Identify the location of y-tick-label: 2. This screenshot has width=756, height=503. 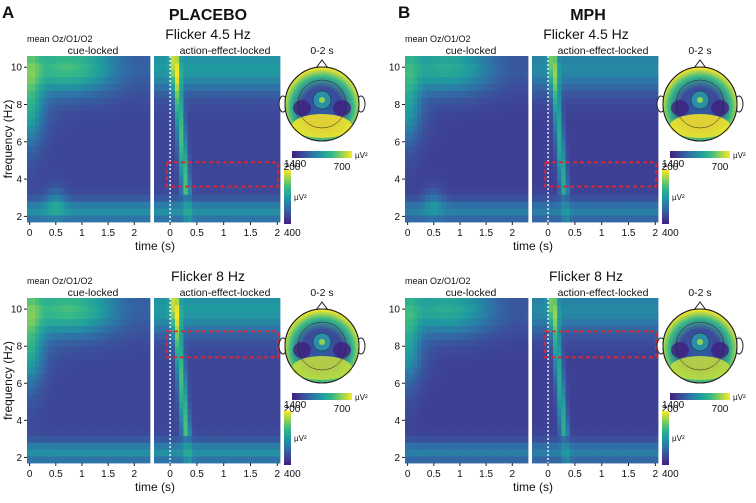
(19, 458).